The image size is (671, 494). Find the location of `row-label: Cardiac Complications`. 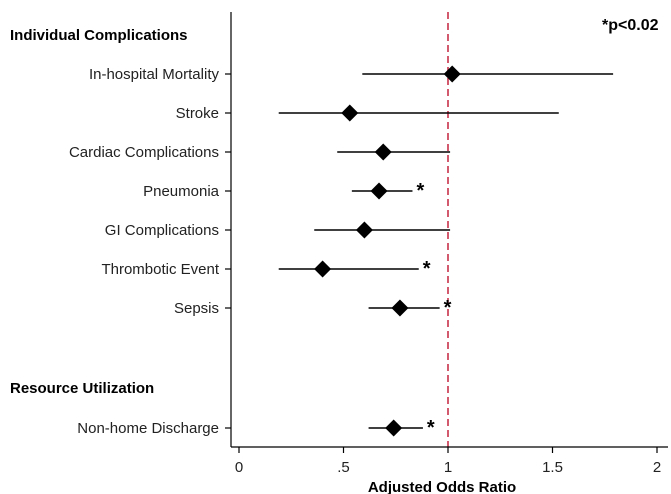

row-label: Cardiac Complications is located at coordinates (144, 152).